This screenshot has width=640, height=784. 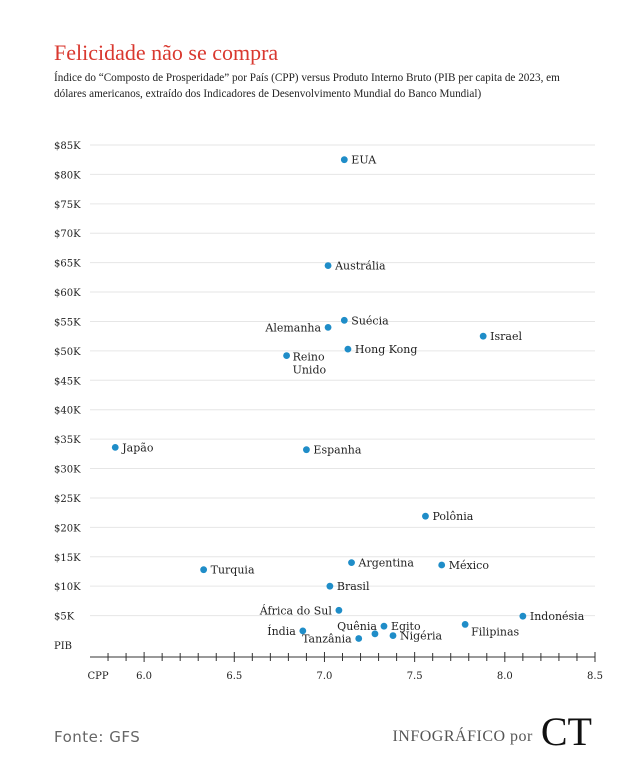 I want to click on point-label: Suécia, so click(x=370, y=320).